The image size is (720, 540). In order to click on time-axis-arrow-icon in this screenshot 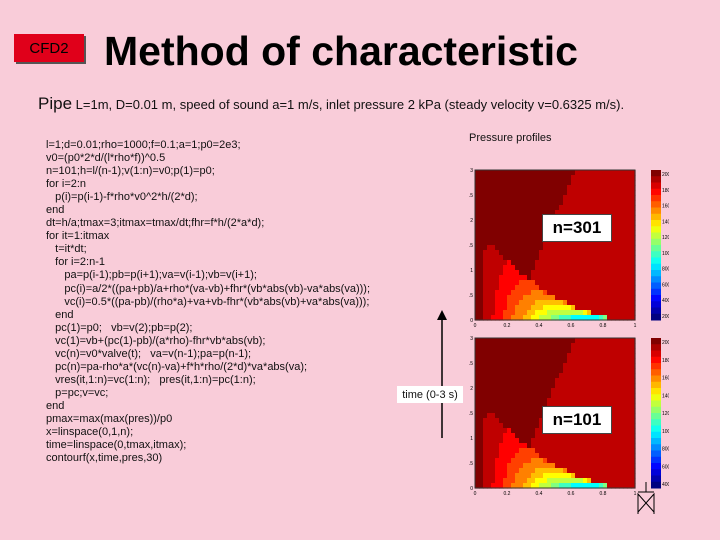, I will do `click(442, 374)`.